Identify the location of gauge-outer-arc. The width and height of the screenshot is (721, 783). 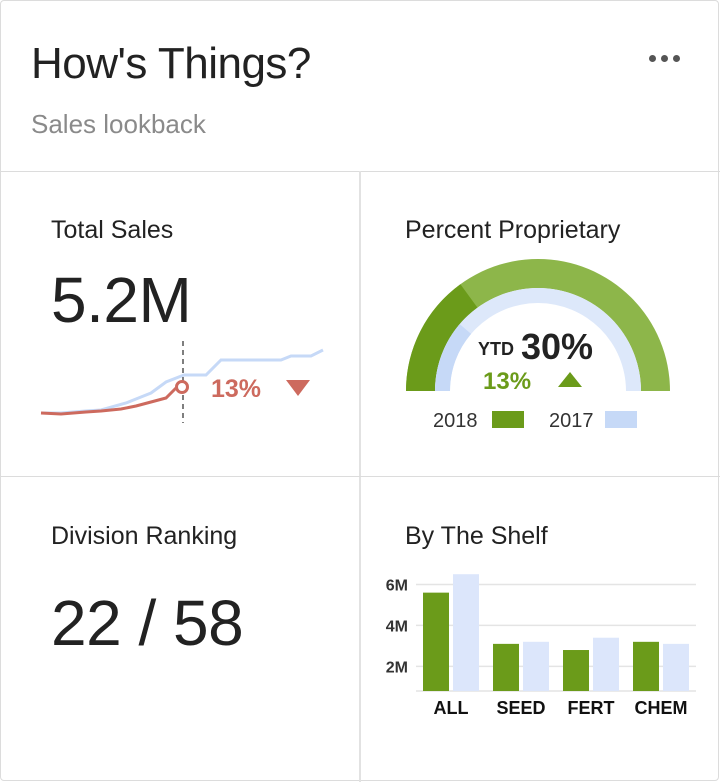
(538, 325).